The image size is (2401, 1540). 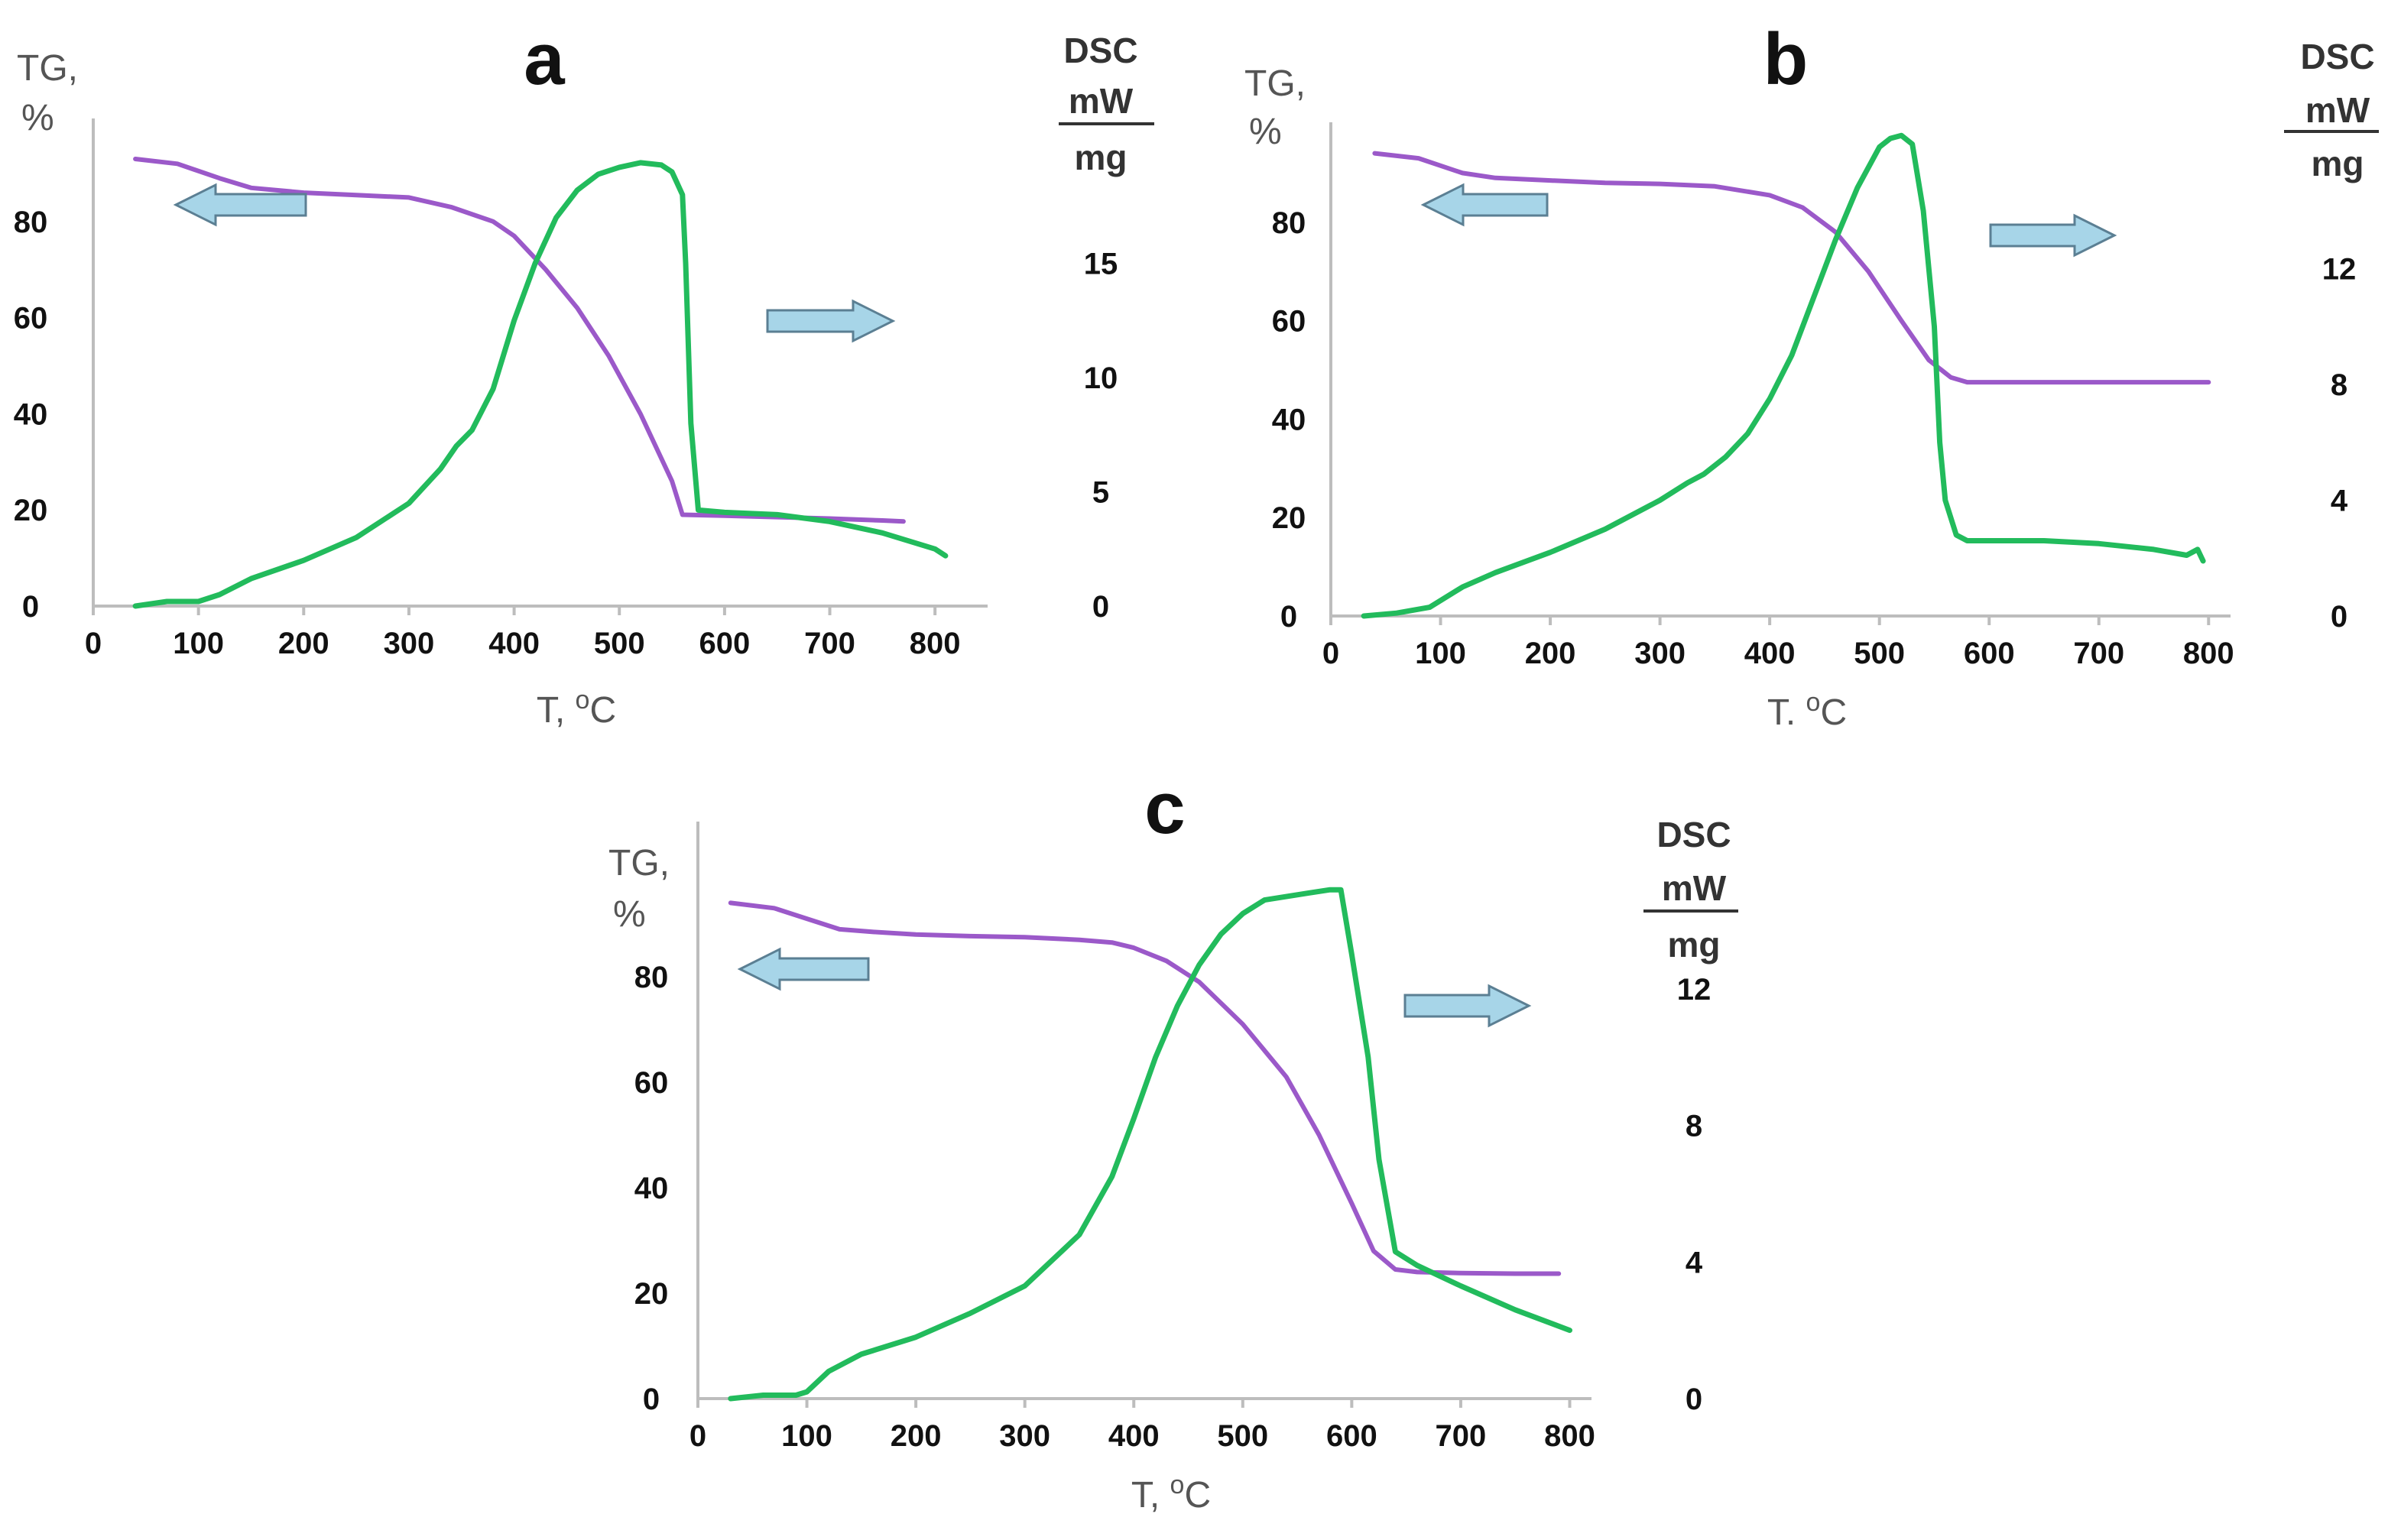 What do you see at coordinates (1807, 711) in the screenshot?
I see `x-axis-label: T. oC` at bounding box center [1807, 711].